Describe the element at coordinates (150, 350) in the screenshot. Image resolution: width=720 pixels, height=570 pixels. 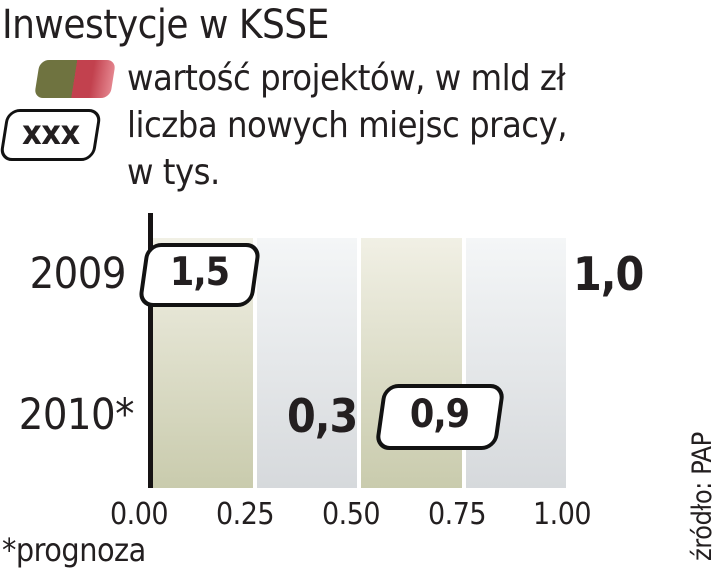
I see `y-axis-line` at that location.